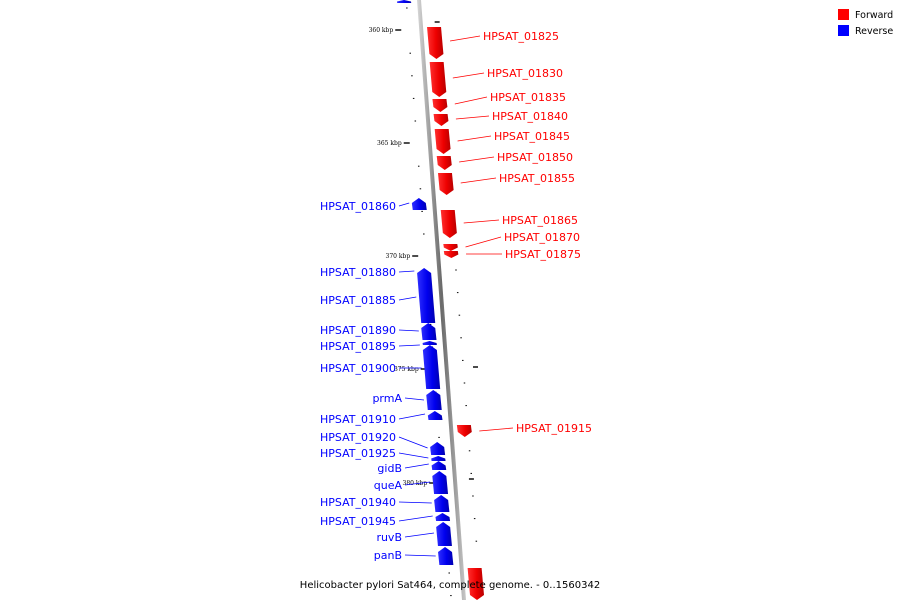  I want to click on genome-backbone, so click(441, 300).